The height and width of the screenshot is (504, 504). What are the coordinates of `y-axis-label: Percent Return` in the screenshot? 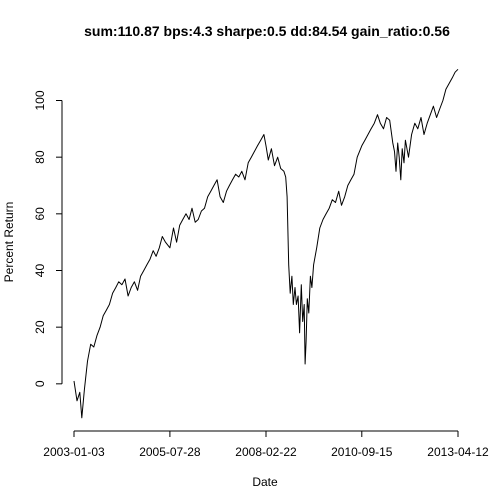 It's located at (9, 242).